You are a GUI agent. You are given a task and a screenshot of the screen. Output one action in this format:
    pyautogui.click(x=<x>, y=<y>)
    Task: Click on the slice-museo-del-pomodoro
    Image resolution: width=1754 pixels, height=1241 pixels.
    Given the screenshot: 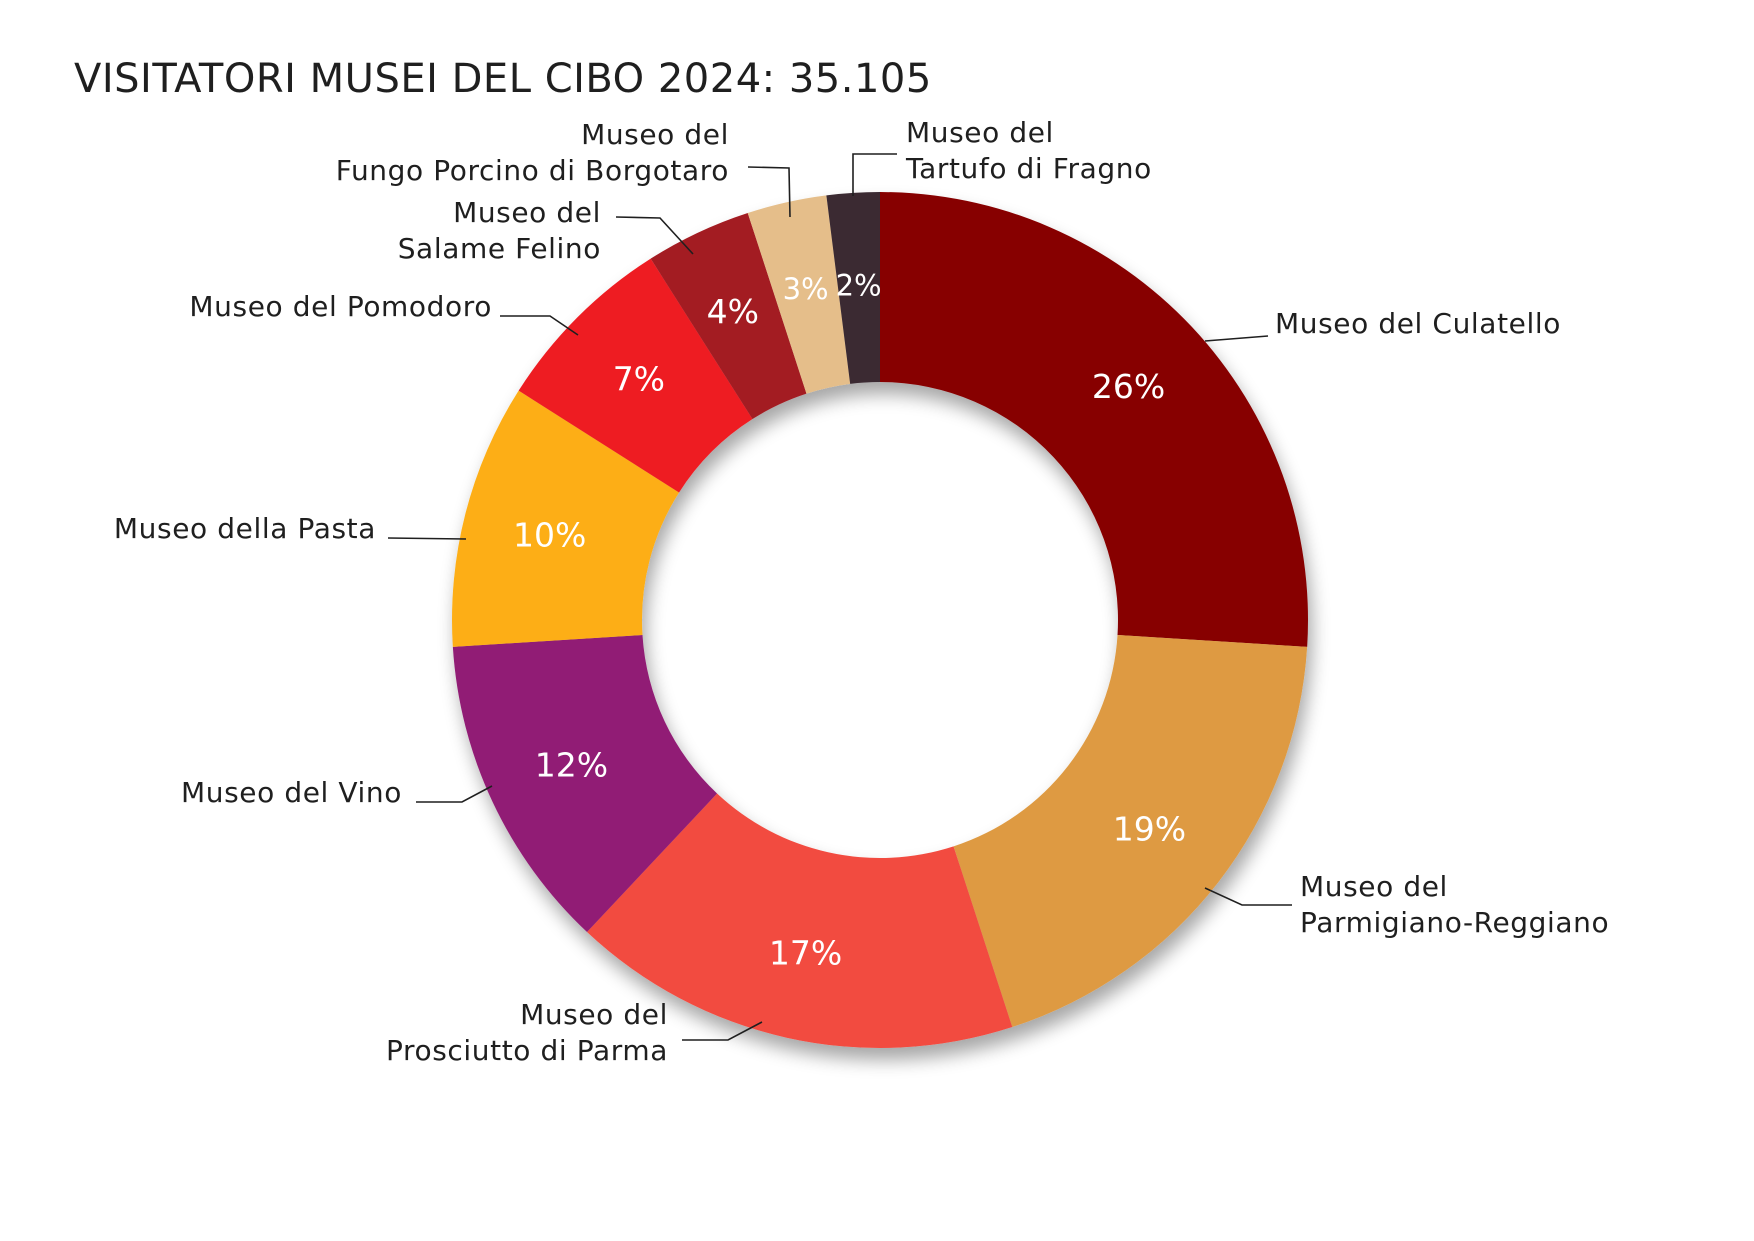 What is the action you would take?
    pyautogui.click(x=635, y=375)
    